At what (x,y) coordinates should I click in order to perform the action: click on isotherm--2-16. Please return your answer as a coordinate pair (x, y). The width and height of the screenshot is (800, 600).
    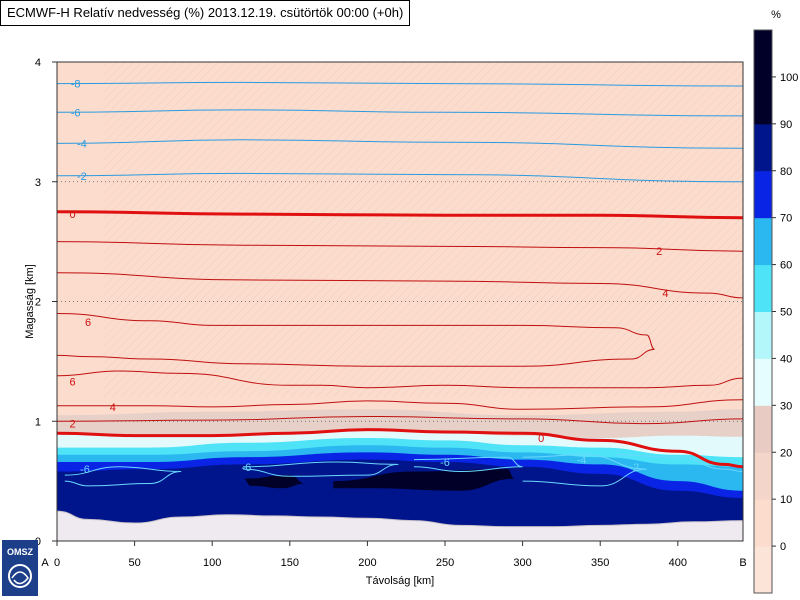
    Looking at the image, I should click on (679, 463).